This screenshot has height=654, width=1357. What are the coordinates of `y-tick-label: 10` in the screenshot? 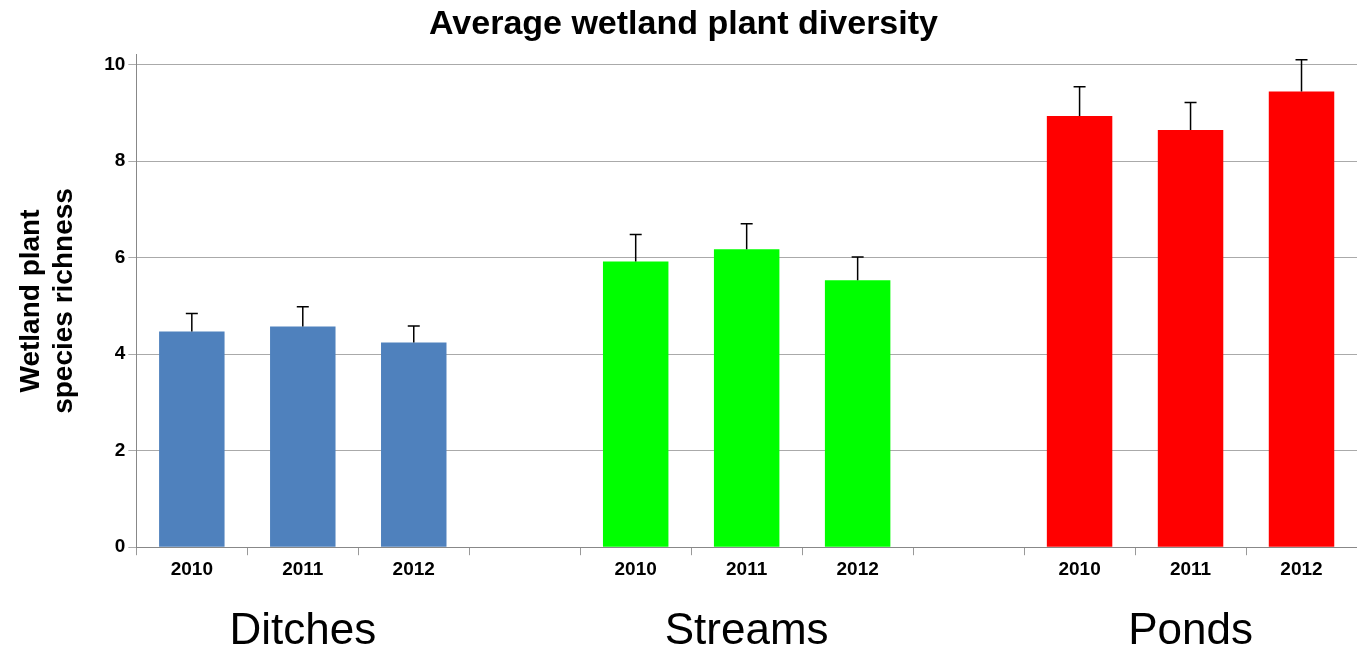 It's located at (115, 63).